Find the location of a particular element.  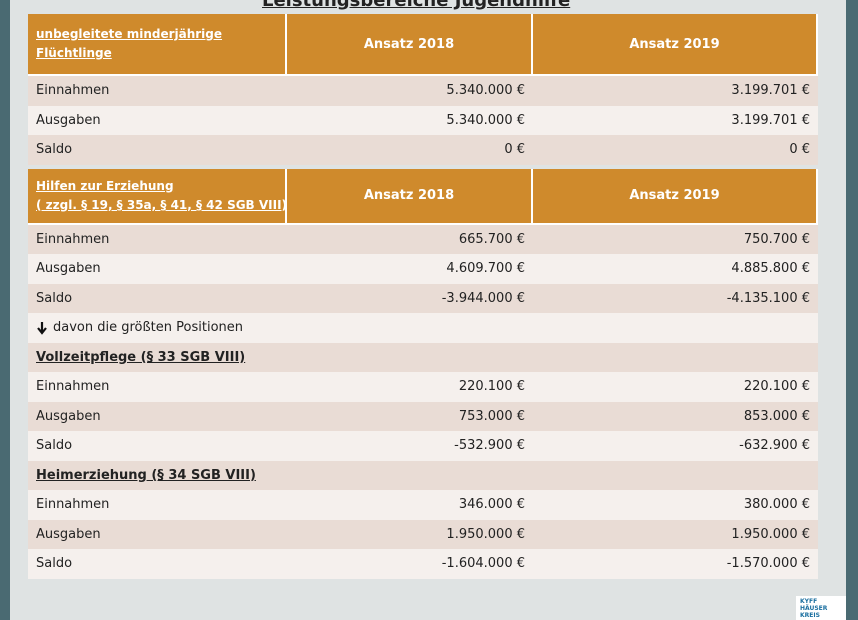

logo-line: HÄUSER is located at coordinates (814, 608).